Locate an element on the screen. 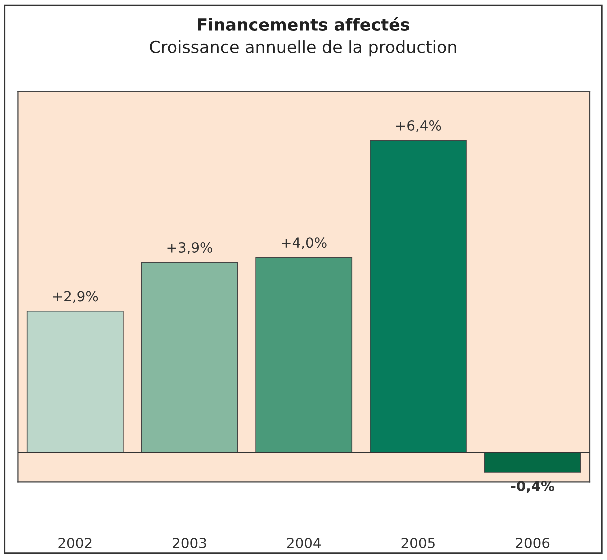 The height and width of the screenshot is (560, 607). chart-subtitle: Croissance annuelle de la production is located at coordinates (303, 48).